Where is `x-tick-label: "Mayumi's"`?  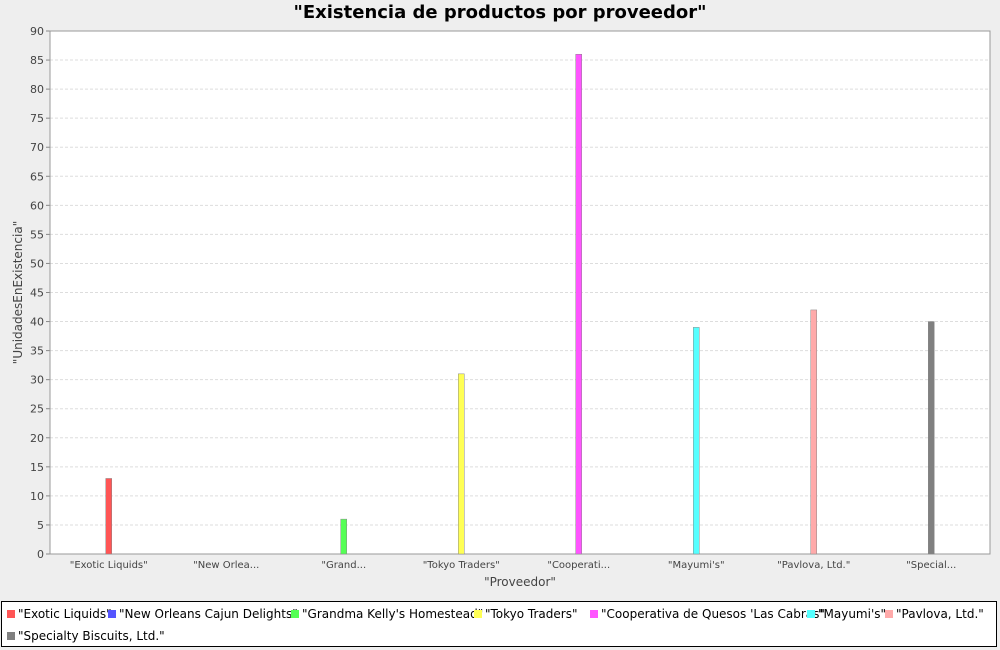
x-tick-label: "Mayumi's" is located at coordinates (696, 565).